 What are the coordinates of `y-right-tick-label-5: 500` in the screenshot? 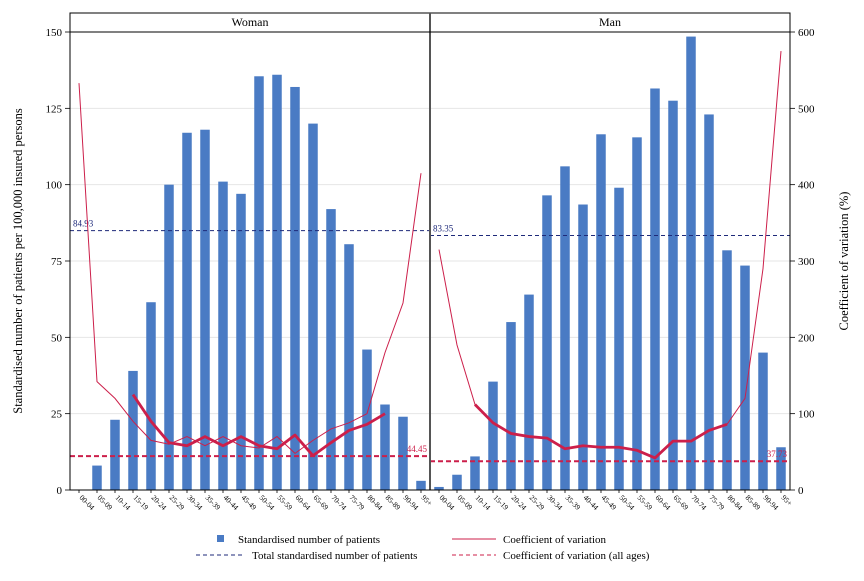 It's located at (806, 109).